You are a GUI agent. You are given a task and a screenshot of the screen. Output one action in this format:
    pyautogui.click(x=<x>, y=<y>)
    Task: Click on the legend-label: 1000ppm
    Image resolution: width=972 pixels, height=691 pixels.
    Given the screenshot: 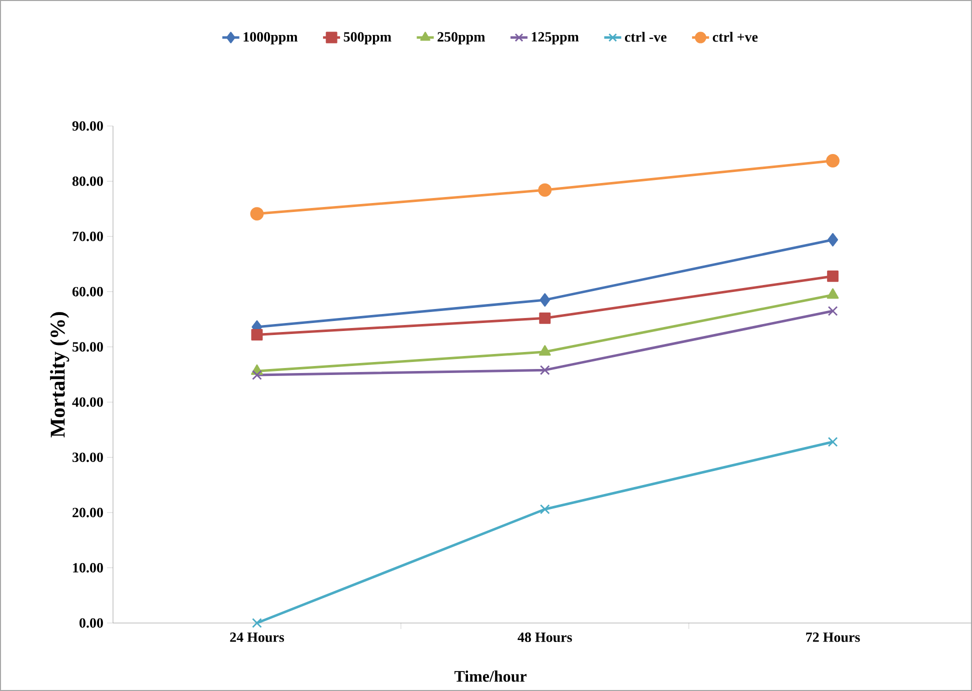 What is the action you would take?
    pyautogui.click(x=271, y=38)
    